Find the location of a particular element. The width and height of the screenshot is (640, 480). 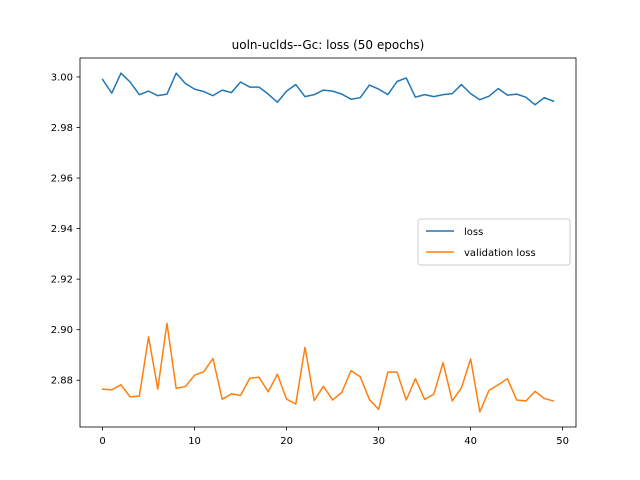

x-tick-label: 40 is located at coordinates (470, 441).